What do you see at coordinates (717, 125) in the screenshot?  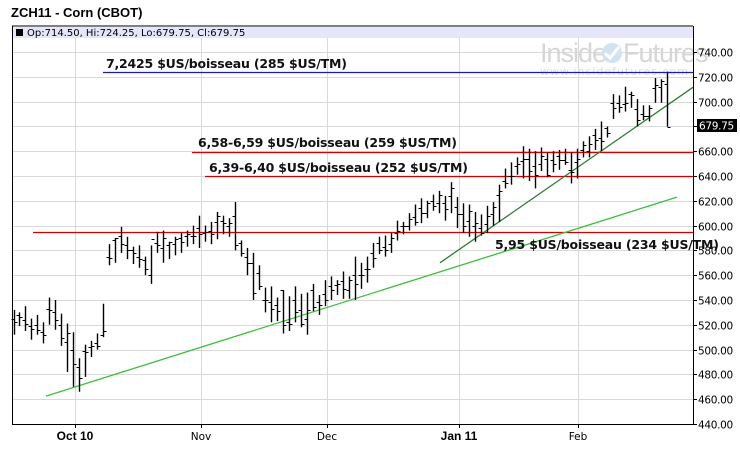 I see `last-price-badge` at bounding box center [717, 125].